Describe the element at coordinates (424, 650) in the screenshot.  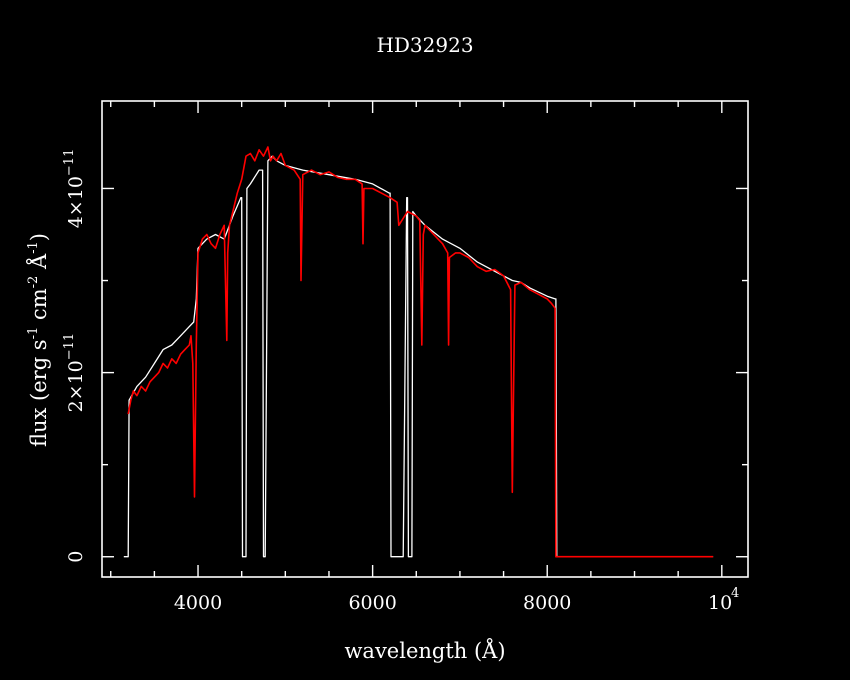
I see `x-axis-label: wavelength (Å)` at that location.